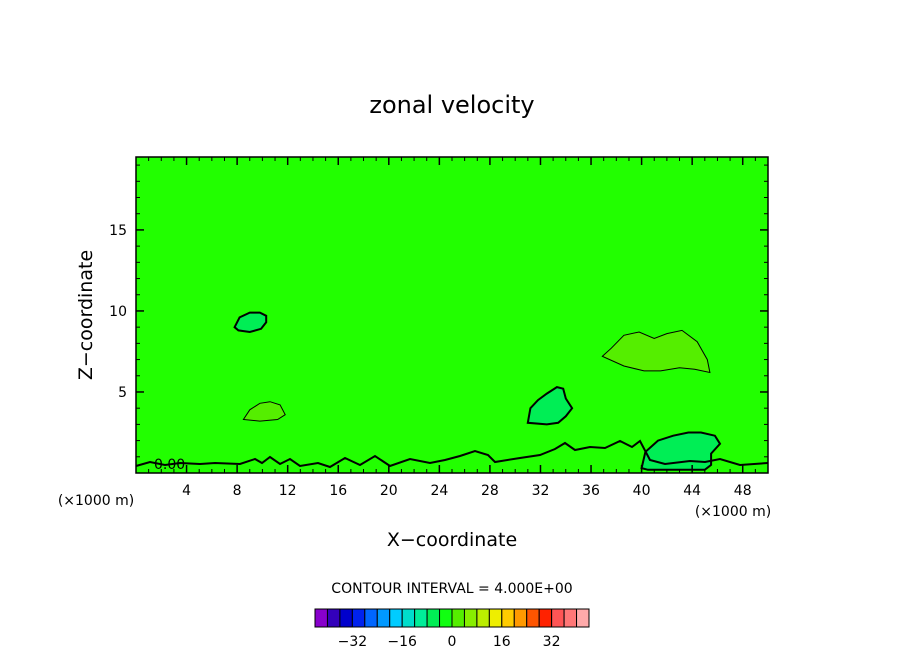 The width and height of the screenshot is (904, 654). Describe the element at coordinates (118, 231) in the screenshot. I see `y-tick-label: 15` at that location.